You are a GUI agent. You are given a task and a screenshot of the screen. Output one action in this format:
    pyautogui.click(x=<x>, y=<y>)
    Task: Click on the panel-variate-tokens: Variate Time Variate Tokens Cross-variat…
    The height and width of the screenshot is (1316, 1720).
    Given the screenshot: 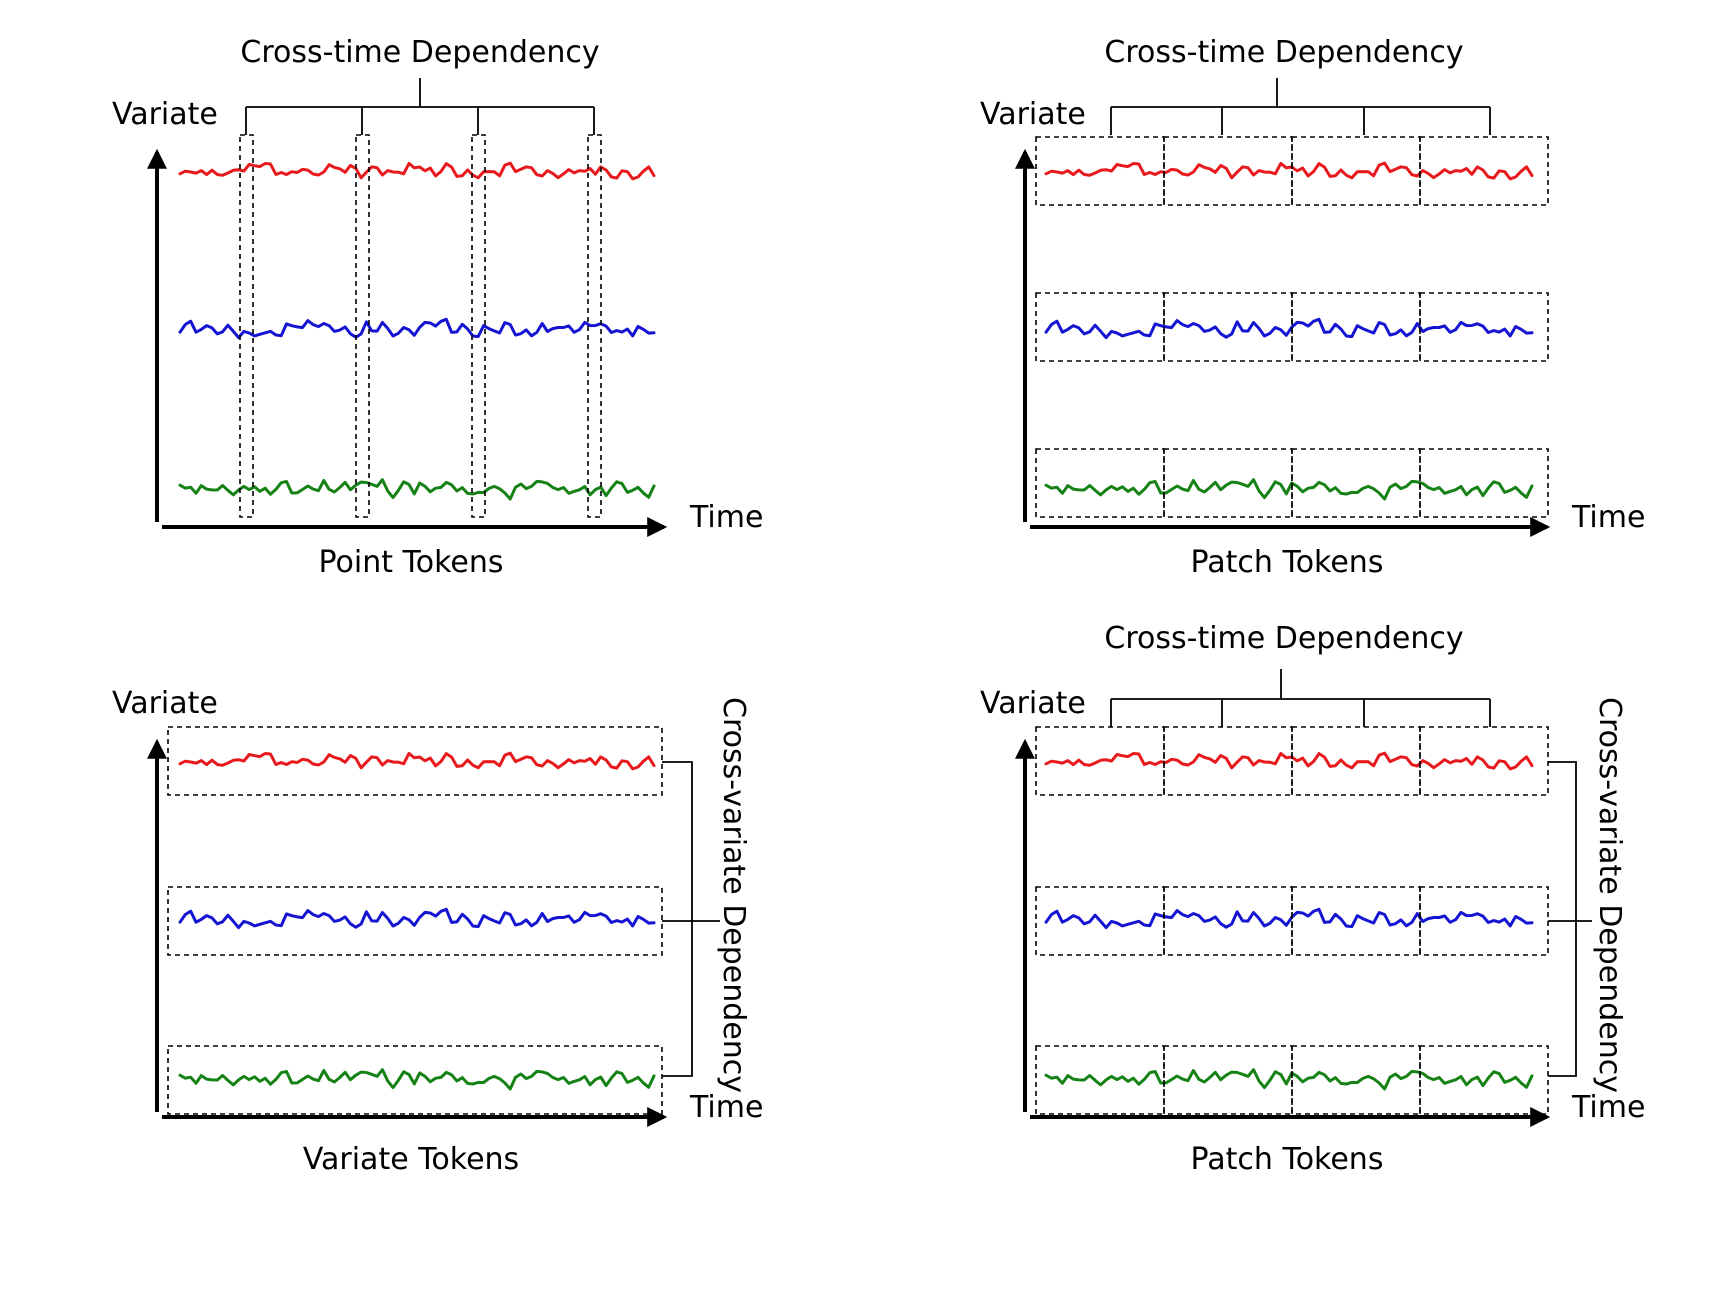 What is the action you would take?
    pyautogui.click(x=437, y=931)
    